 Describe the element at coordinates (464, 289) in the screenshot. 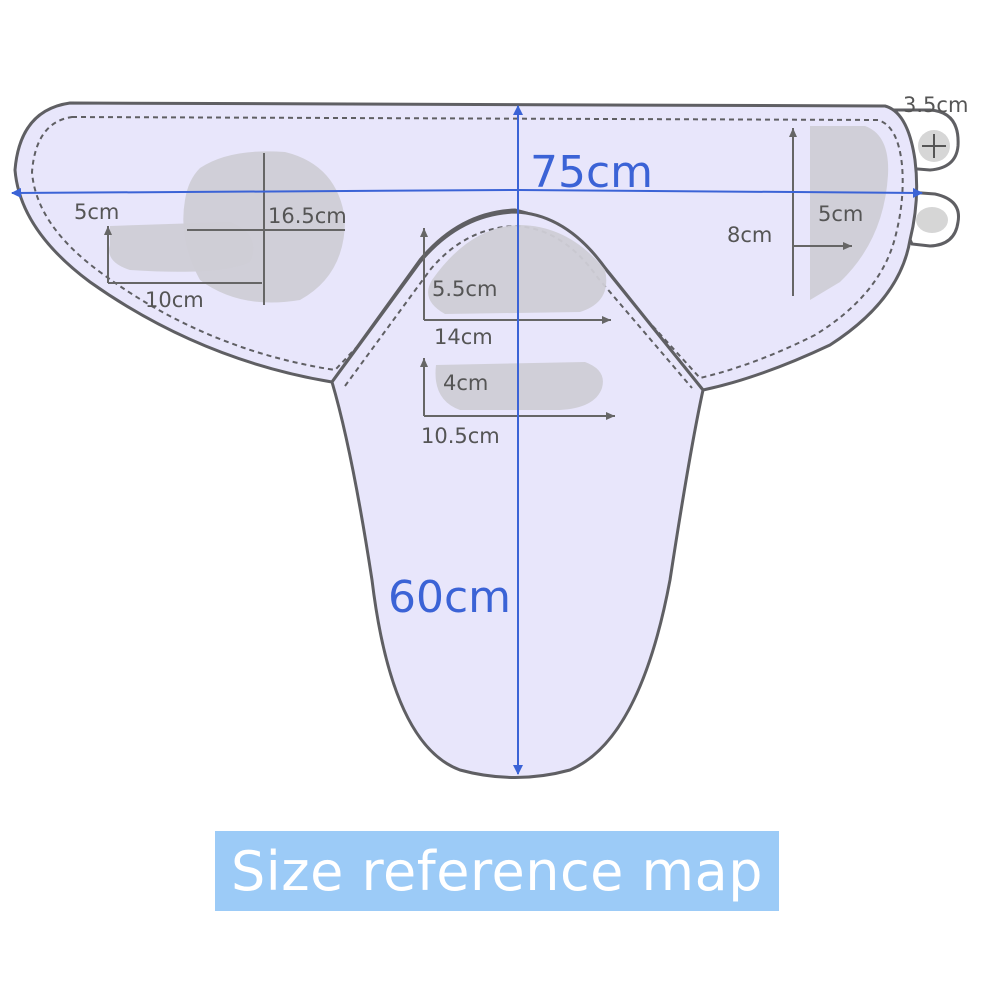

I see `center-pad-height-label: 5.5cm` at that location.